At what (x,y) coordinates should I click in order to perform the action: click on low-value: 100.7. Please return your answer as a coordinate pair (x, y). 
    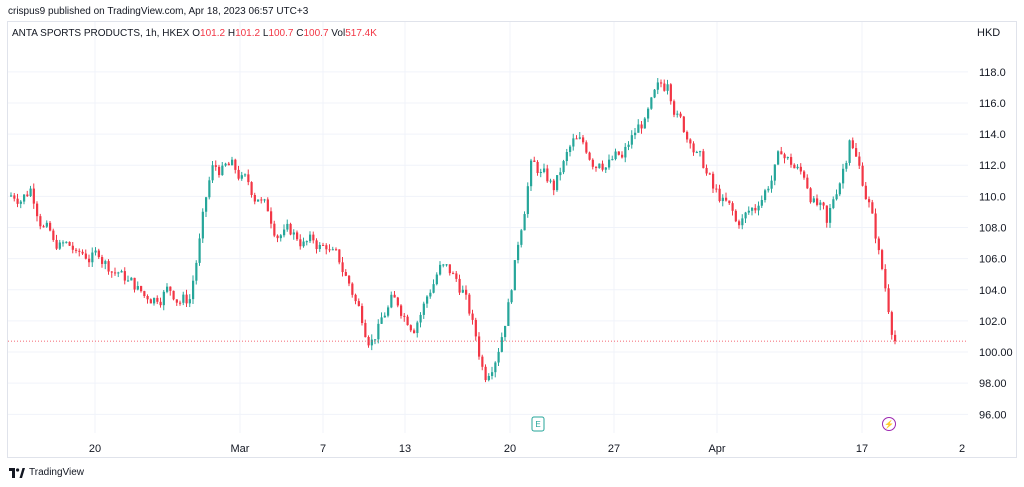
    Looking at the image, I should click on (281, 33).